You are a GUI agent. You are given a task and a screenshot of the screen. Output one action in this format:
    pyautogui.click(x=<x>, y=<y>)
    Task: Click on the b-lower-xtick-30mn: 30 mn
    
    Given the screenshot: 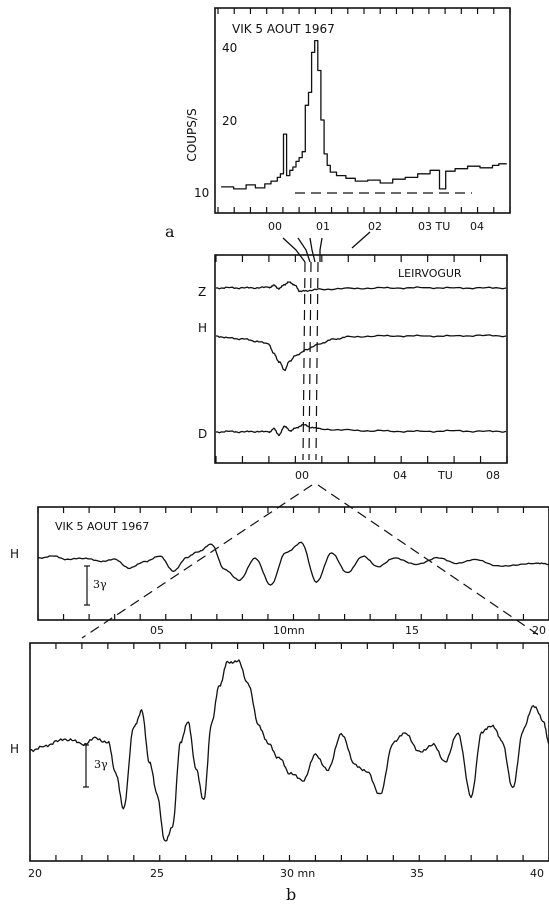 What is the action you would take?
    pyautogui.click(x=297, y=873)
    